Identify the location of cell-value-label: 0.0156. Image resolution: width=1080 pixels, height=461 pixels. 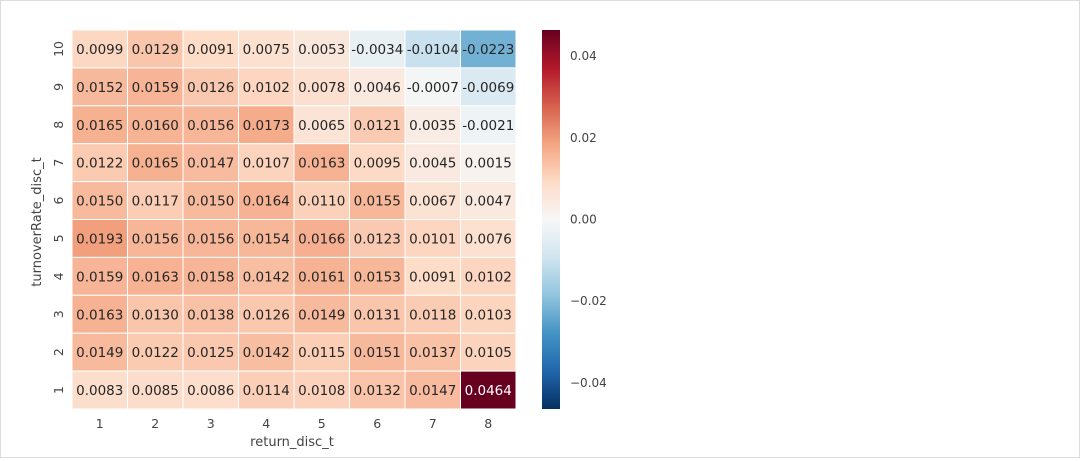
(155, 239).